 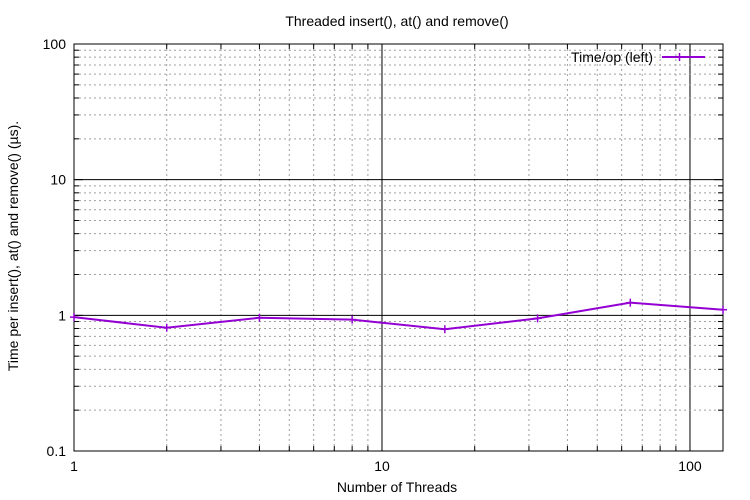 I want to click on series-line, so click(x=398, y=316).